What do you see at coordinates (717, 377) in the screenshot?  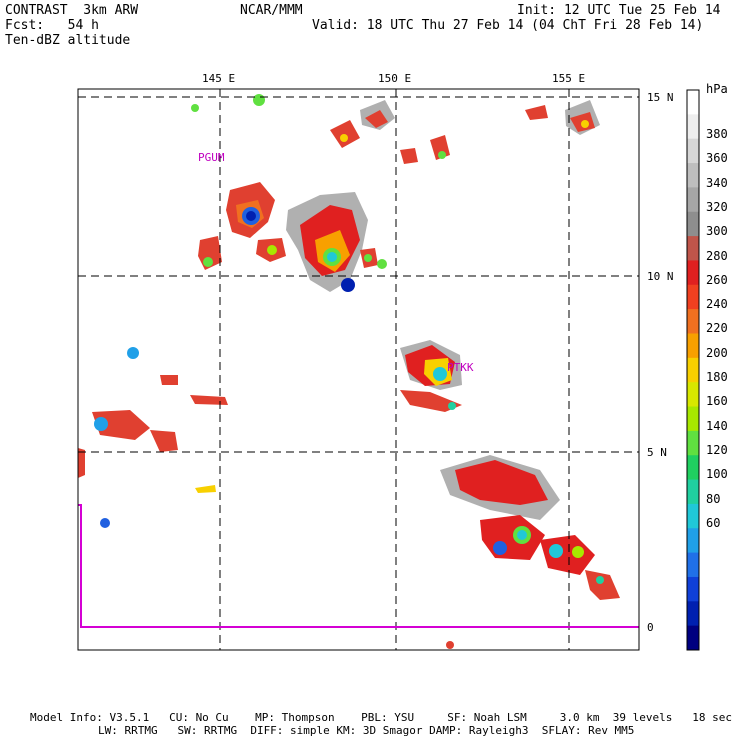 I see `colorbar-label: 180` at bounding box center [717, 377].